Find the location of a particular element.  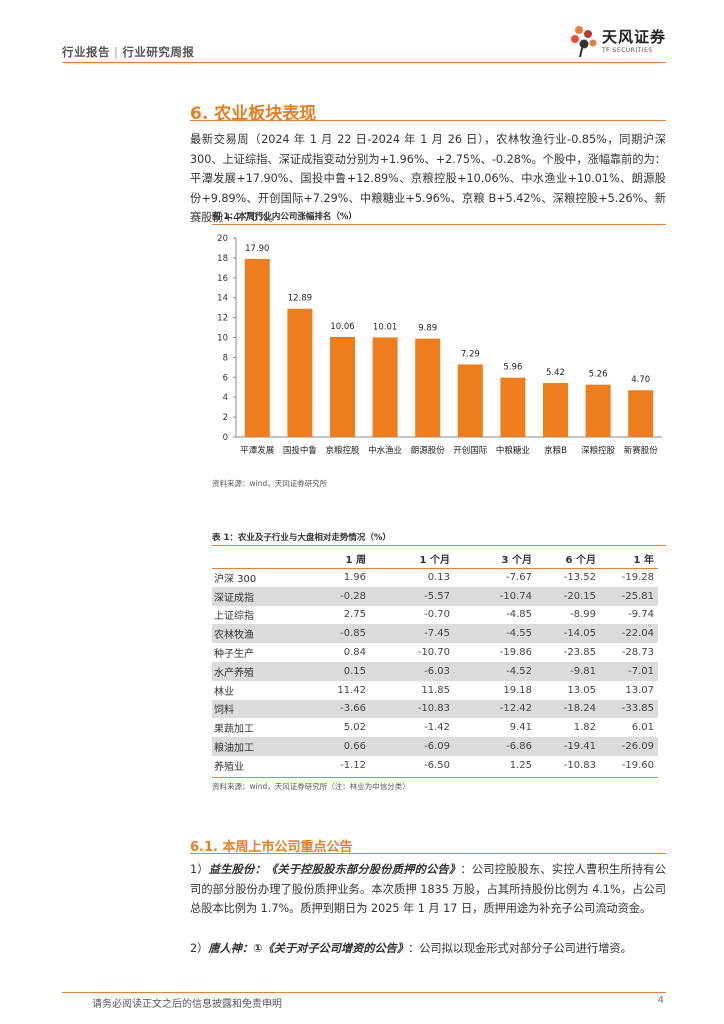

category-label: 京粮控股 is located at coordinates (342, 450).